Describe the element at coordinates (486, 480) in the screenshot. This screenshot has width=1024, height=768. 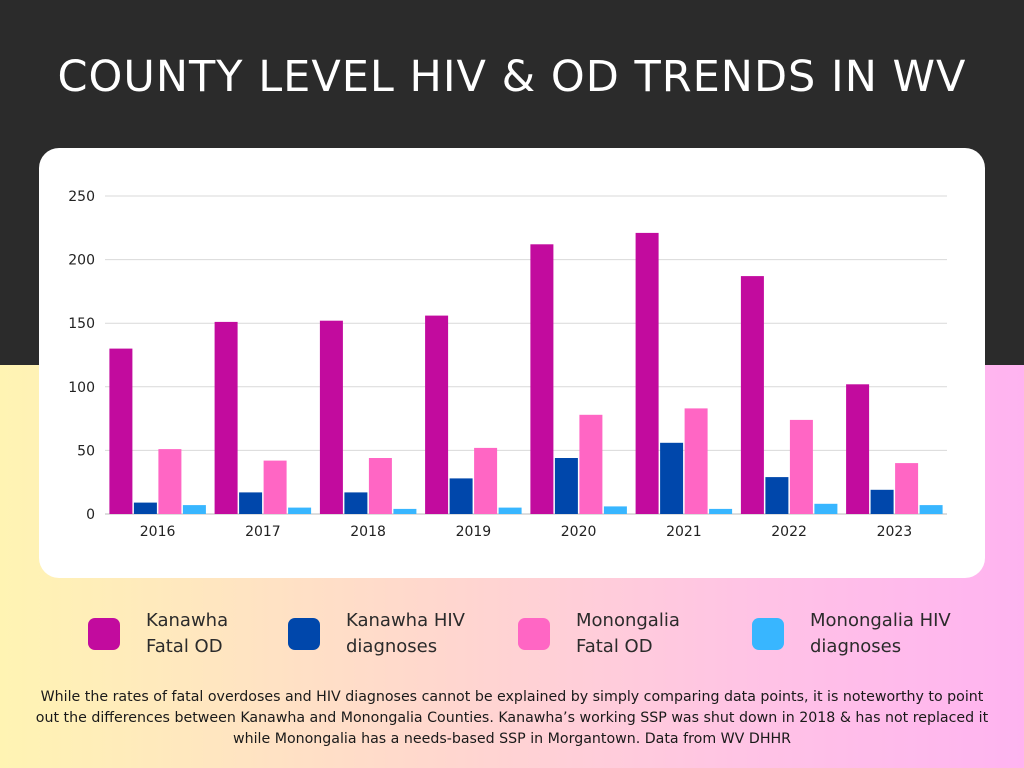
I see `bar-monongalia-fatal-od-2019` at that location.